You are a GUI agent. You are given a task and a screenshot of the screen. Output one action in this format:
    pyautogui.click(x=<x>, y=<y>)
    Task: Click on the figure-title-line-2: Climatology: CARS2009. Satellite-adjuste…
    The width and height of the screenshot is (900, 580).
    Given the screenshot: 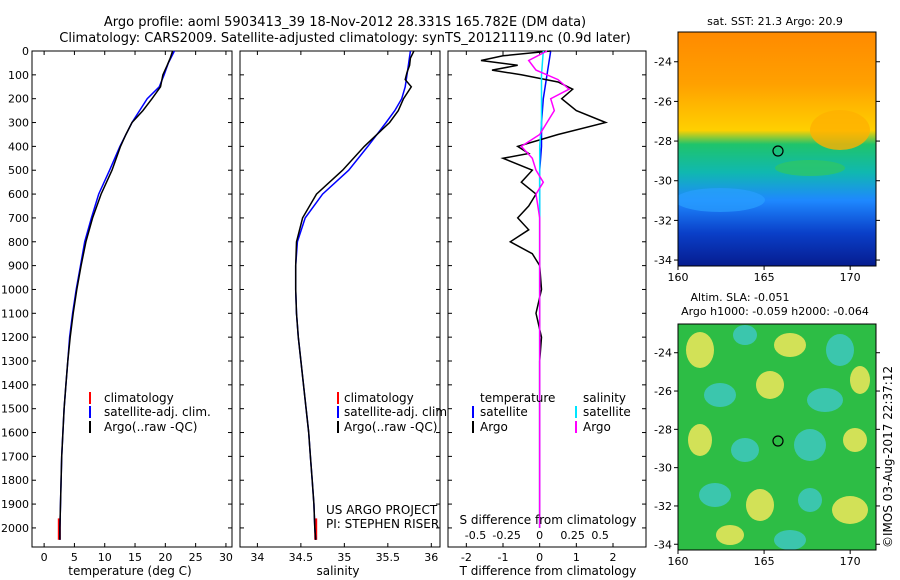 What is the action you would take?
    pyautogui.click(x=345, y=38)
    